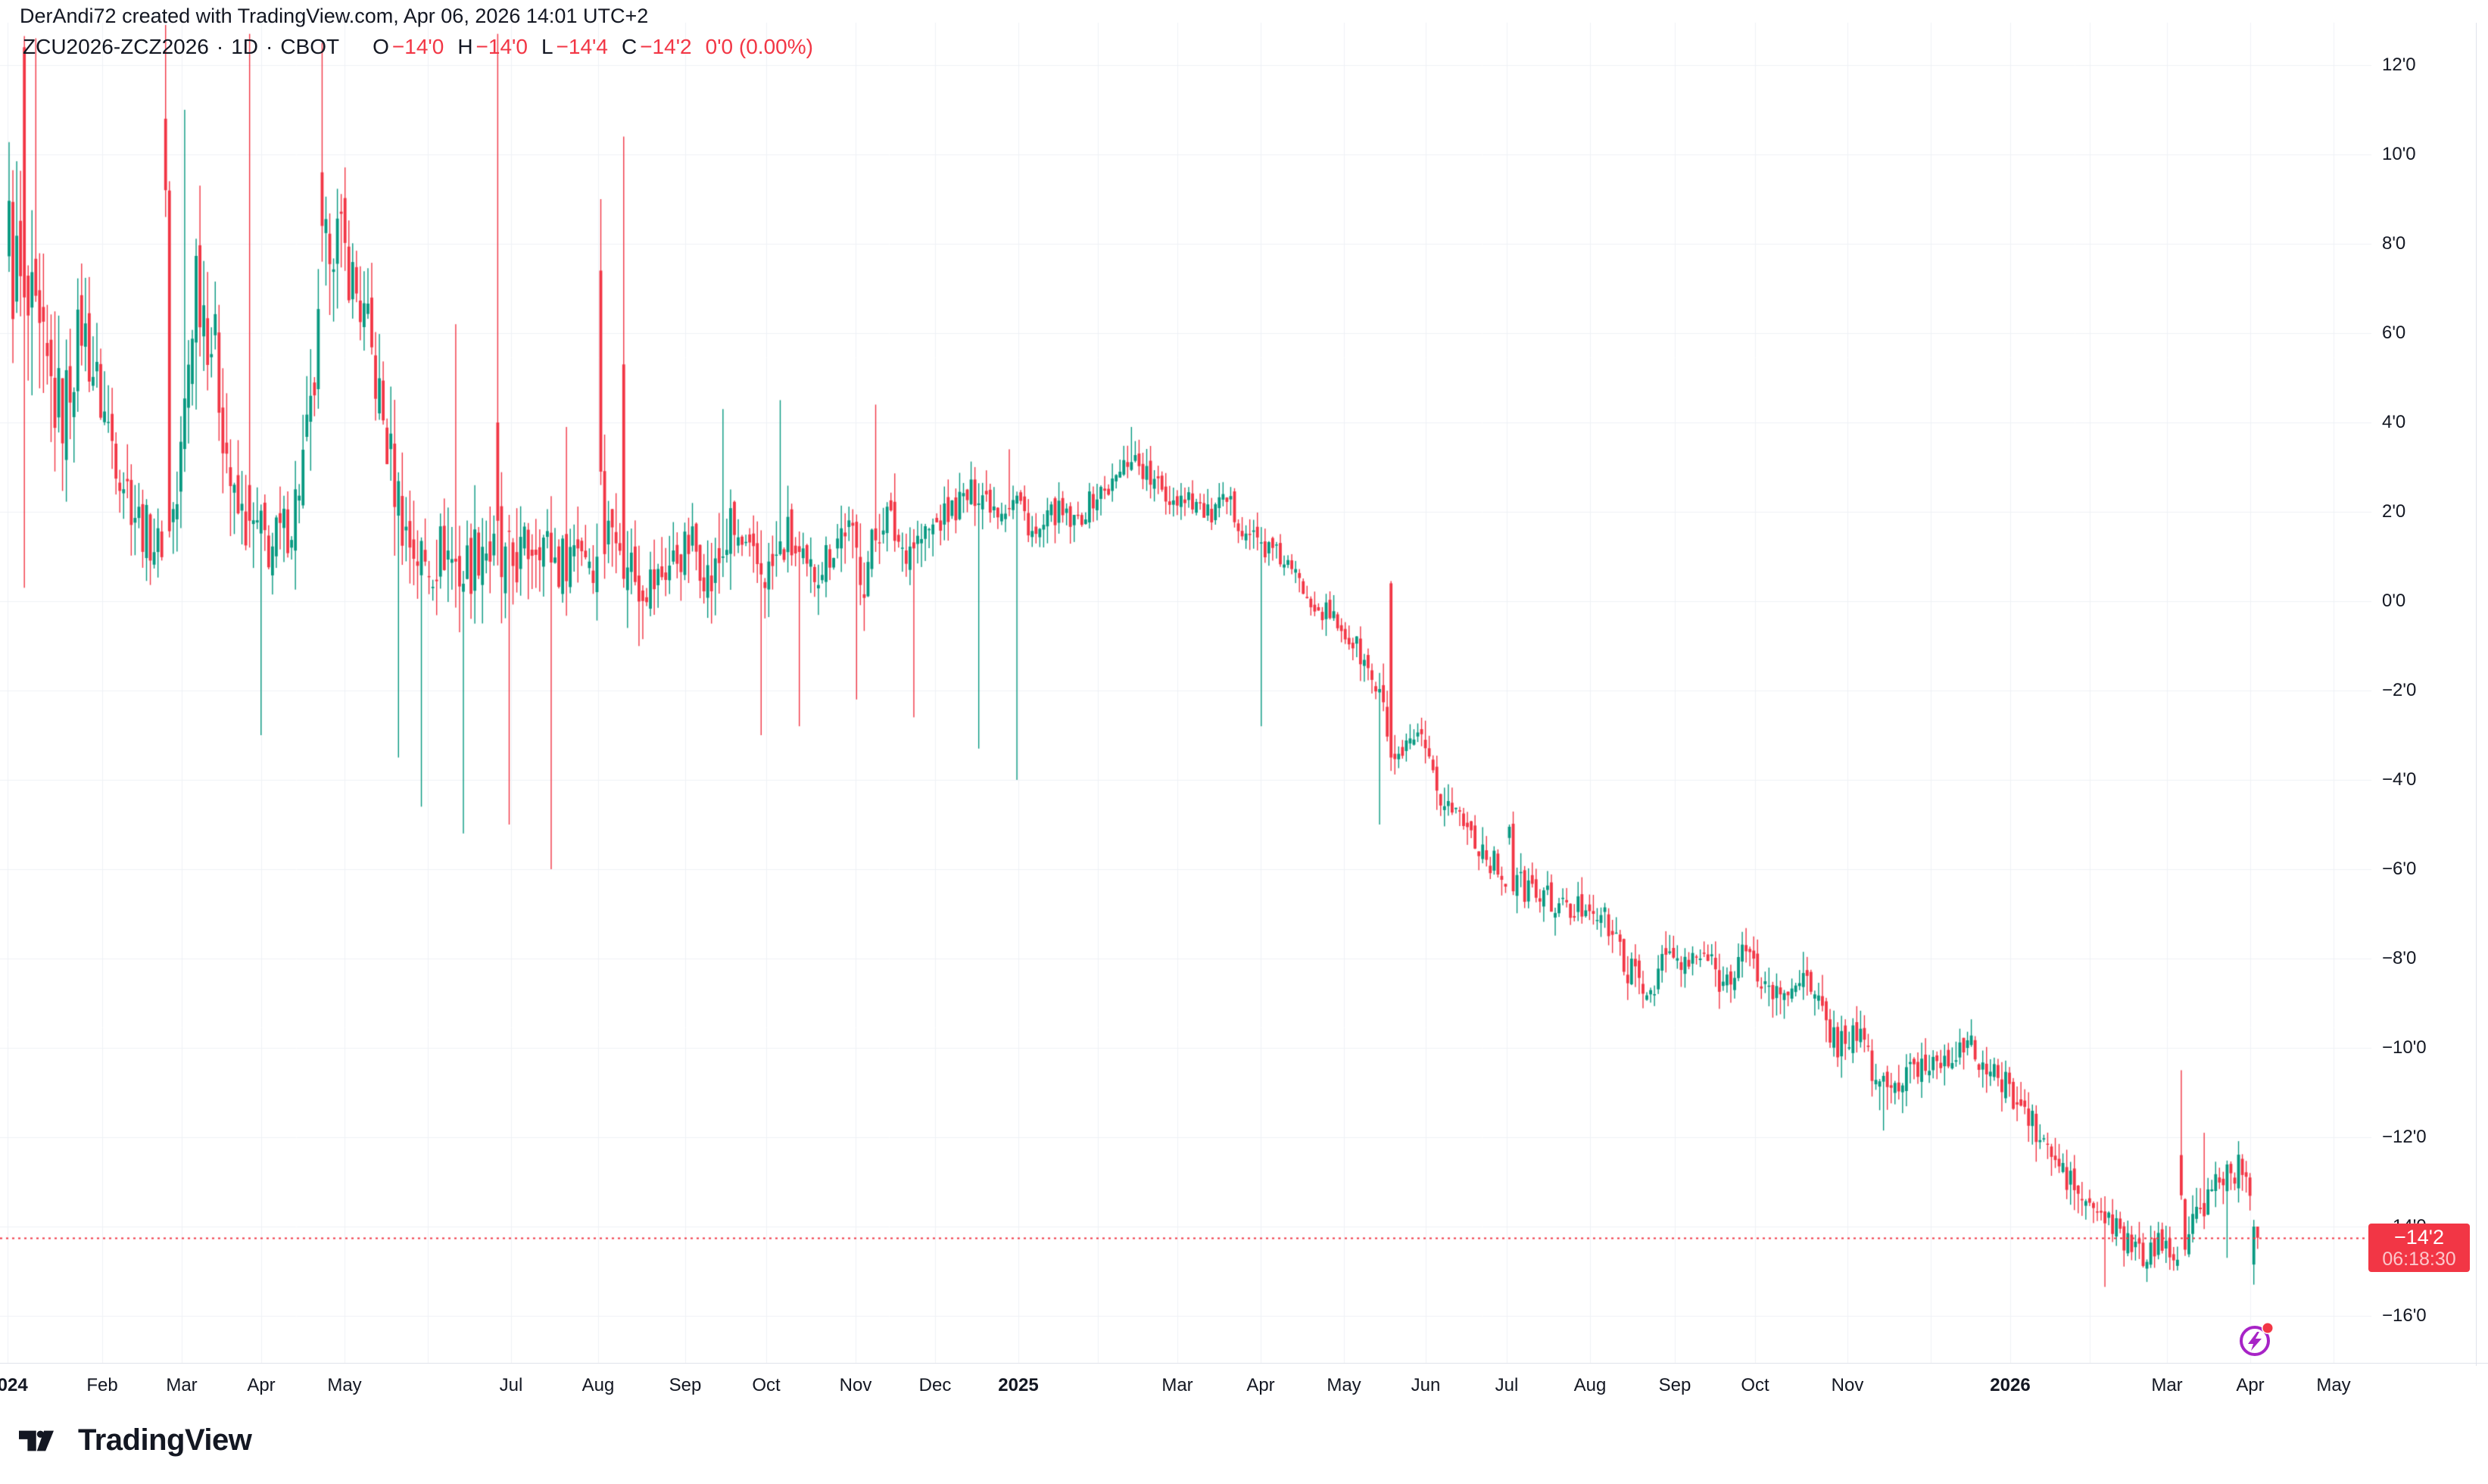  What do you see at coordinates (629, 46) in the screenshot?
I see `legend-ohlc-key: C` at bounding box center [629, 46].